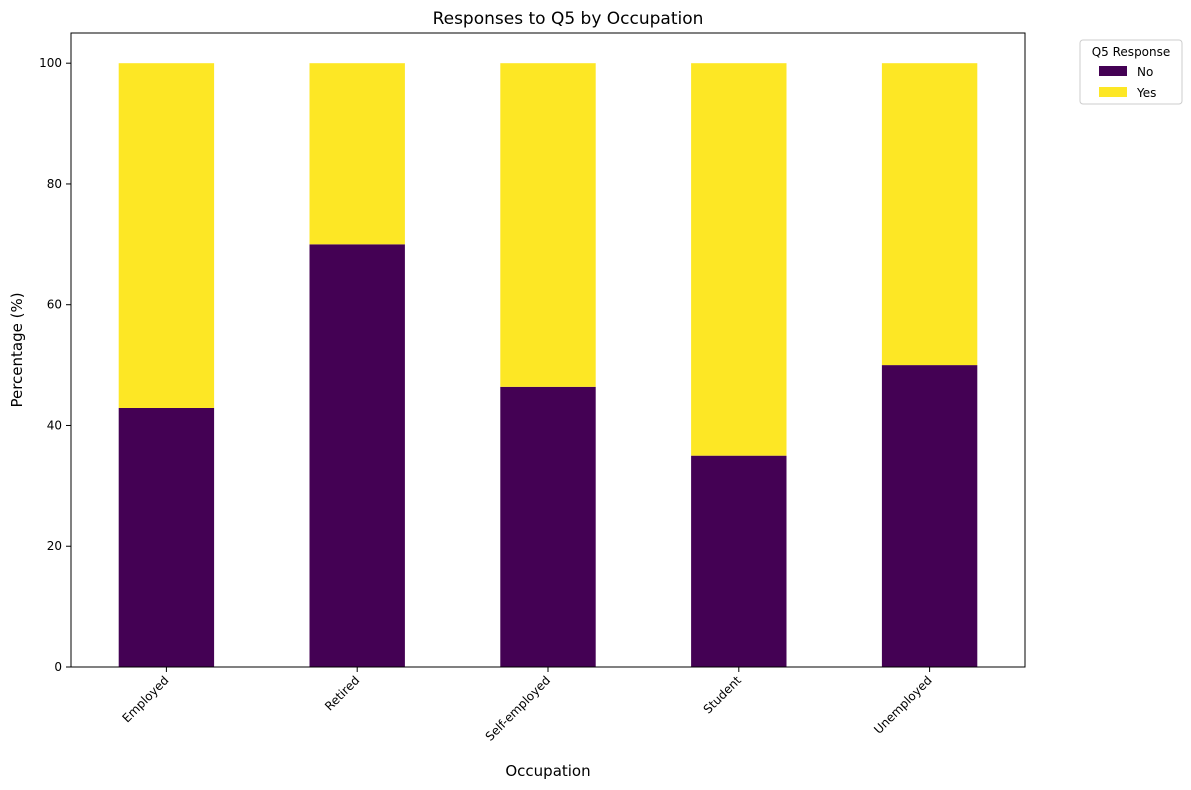 The width and height of the screenshot is (1191, 790). What do you see at coordinates (55, 365) in the screenshot?
I see `y-axis: 0 20 40 60 80 100` at bounding box center [55, 365].